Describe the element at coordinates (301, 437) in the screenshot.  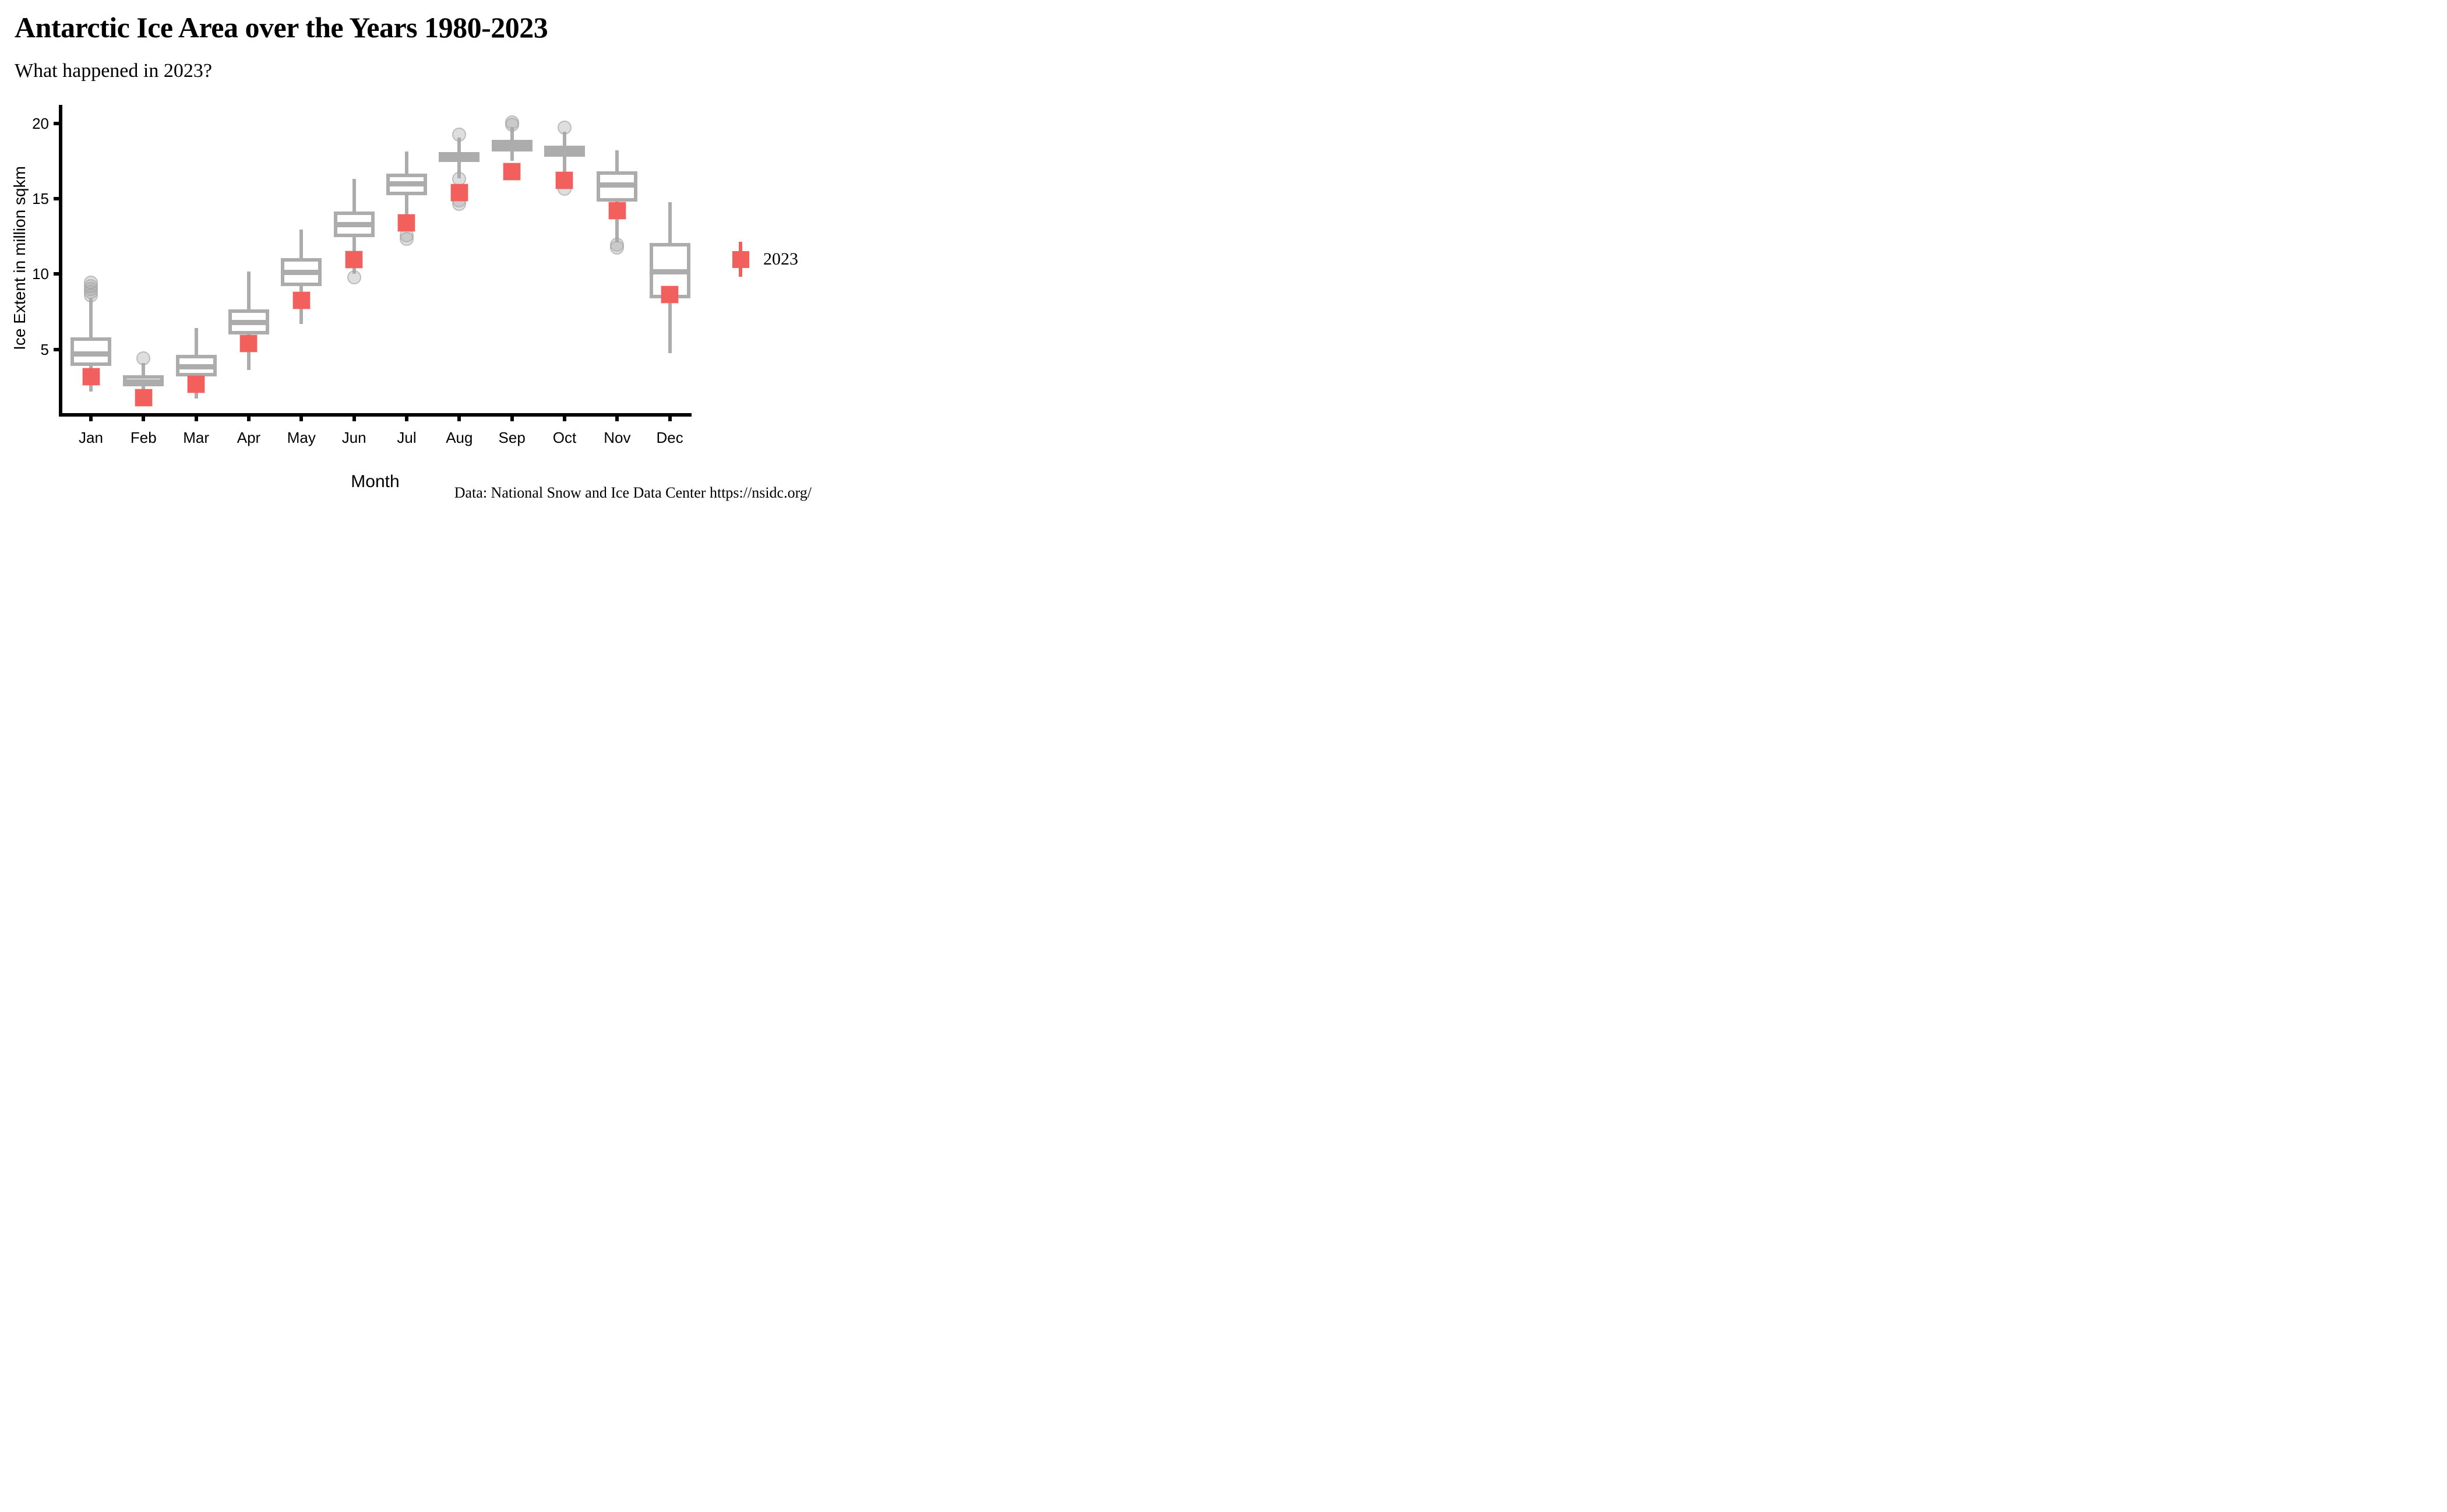
I see `x-axis-tick-label: May` at that location.